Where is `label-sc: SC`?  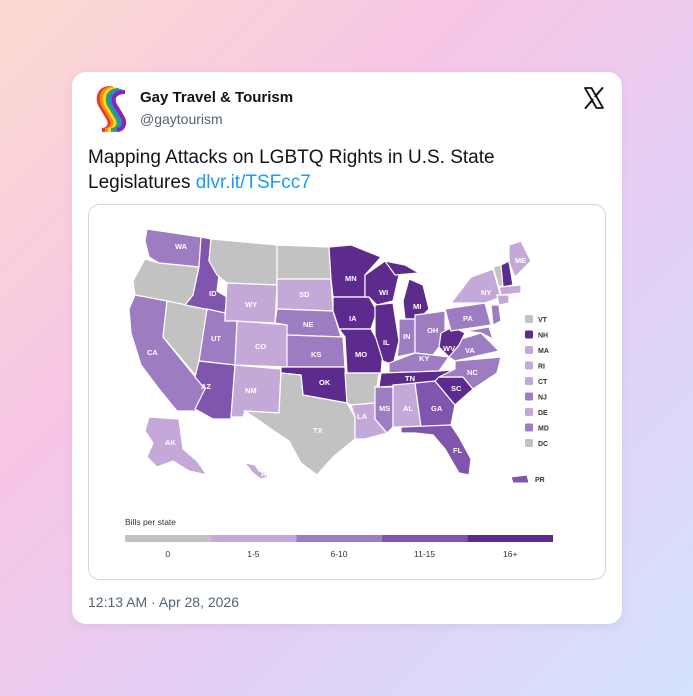
label-sc: SC is located at coordinates (456, 388).